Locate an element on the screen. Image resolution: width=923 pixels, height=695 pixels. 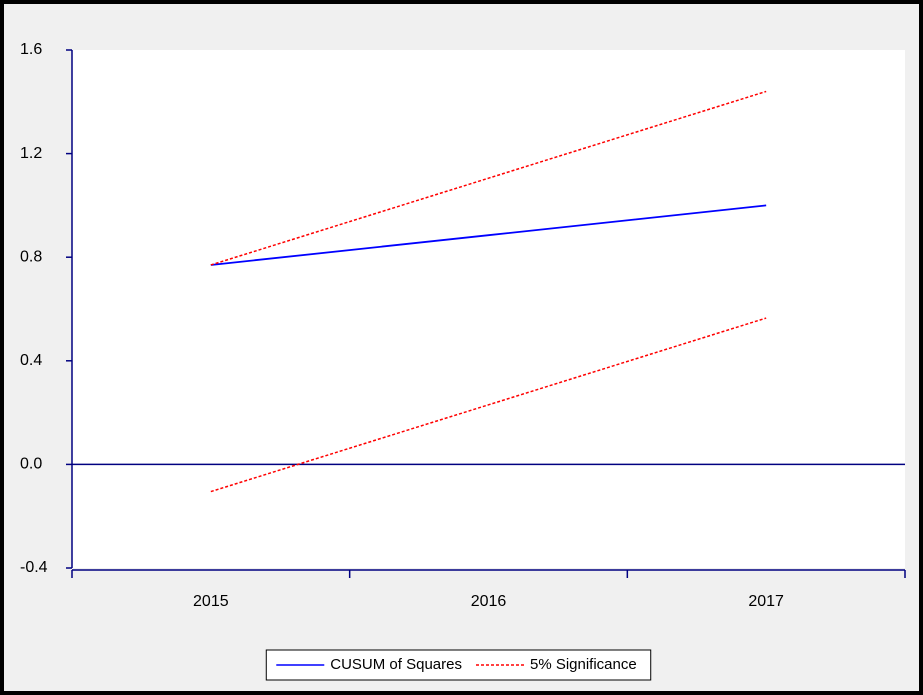
y-tick-label: 1.2 is located at coordinates (31, 153).